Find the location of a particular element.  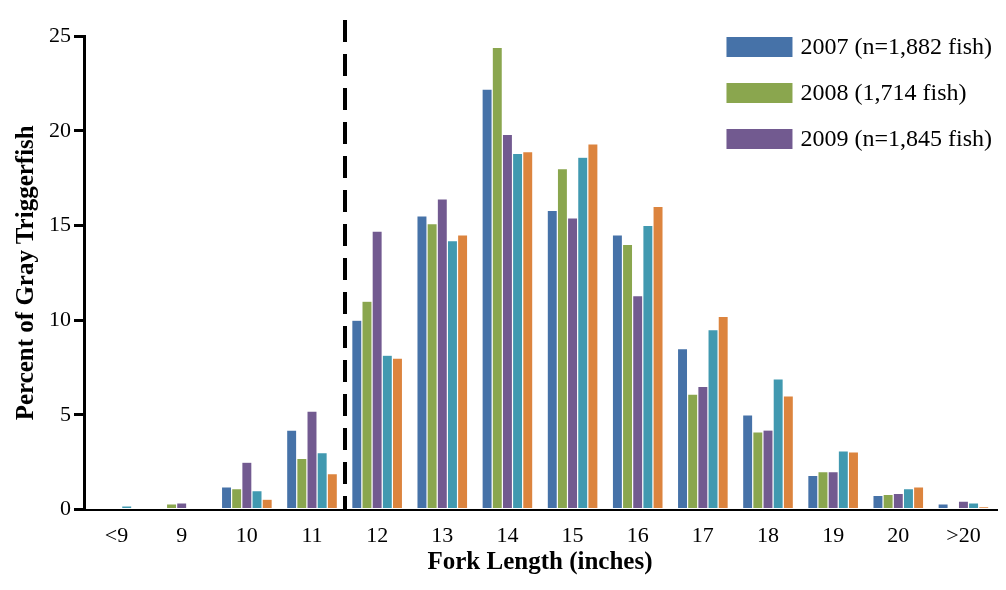

x-tick-label: 13 is located at coordinates (442, 534).